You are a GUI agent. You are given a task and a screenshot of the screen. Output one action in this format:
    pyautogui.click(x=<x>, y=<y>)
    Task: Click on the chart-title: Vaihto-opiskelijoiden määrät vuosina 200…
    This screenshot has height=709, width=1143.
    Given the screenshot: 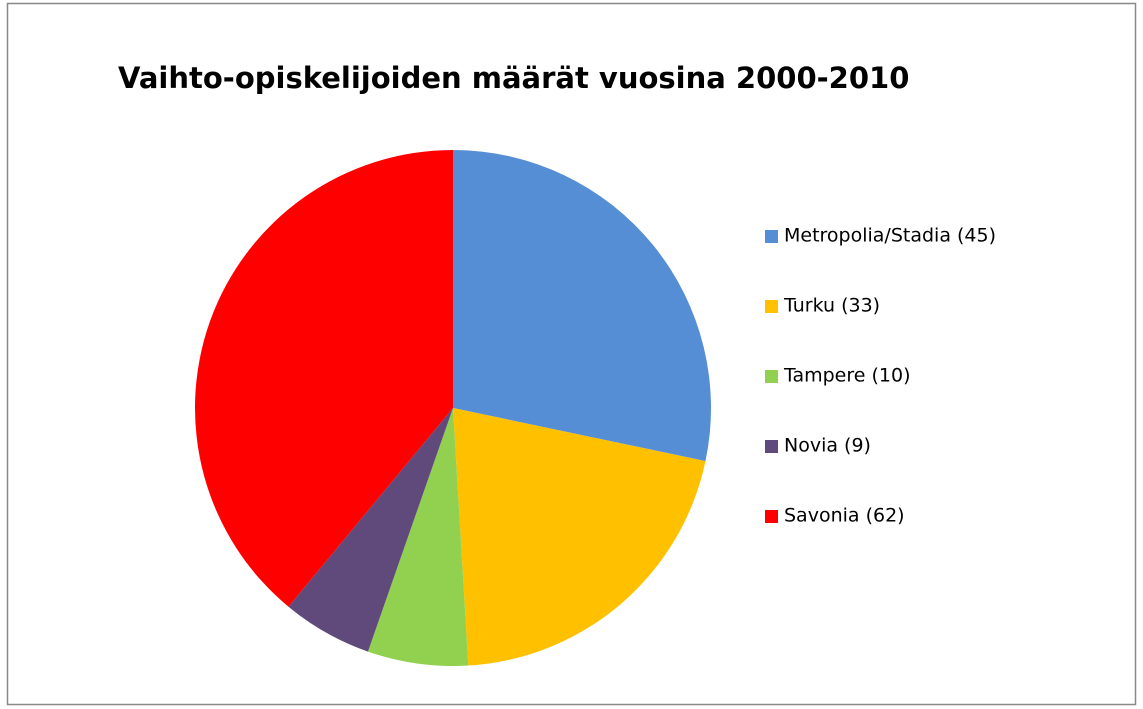 What is the action you would take?
    pyautogui.click(x=513, y=78)
    